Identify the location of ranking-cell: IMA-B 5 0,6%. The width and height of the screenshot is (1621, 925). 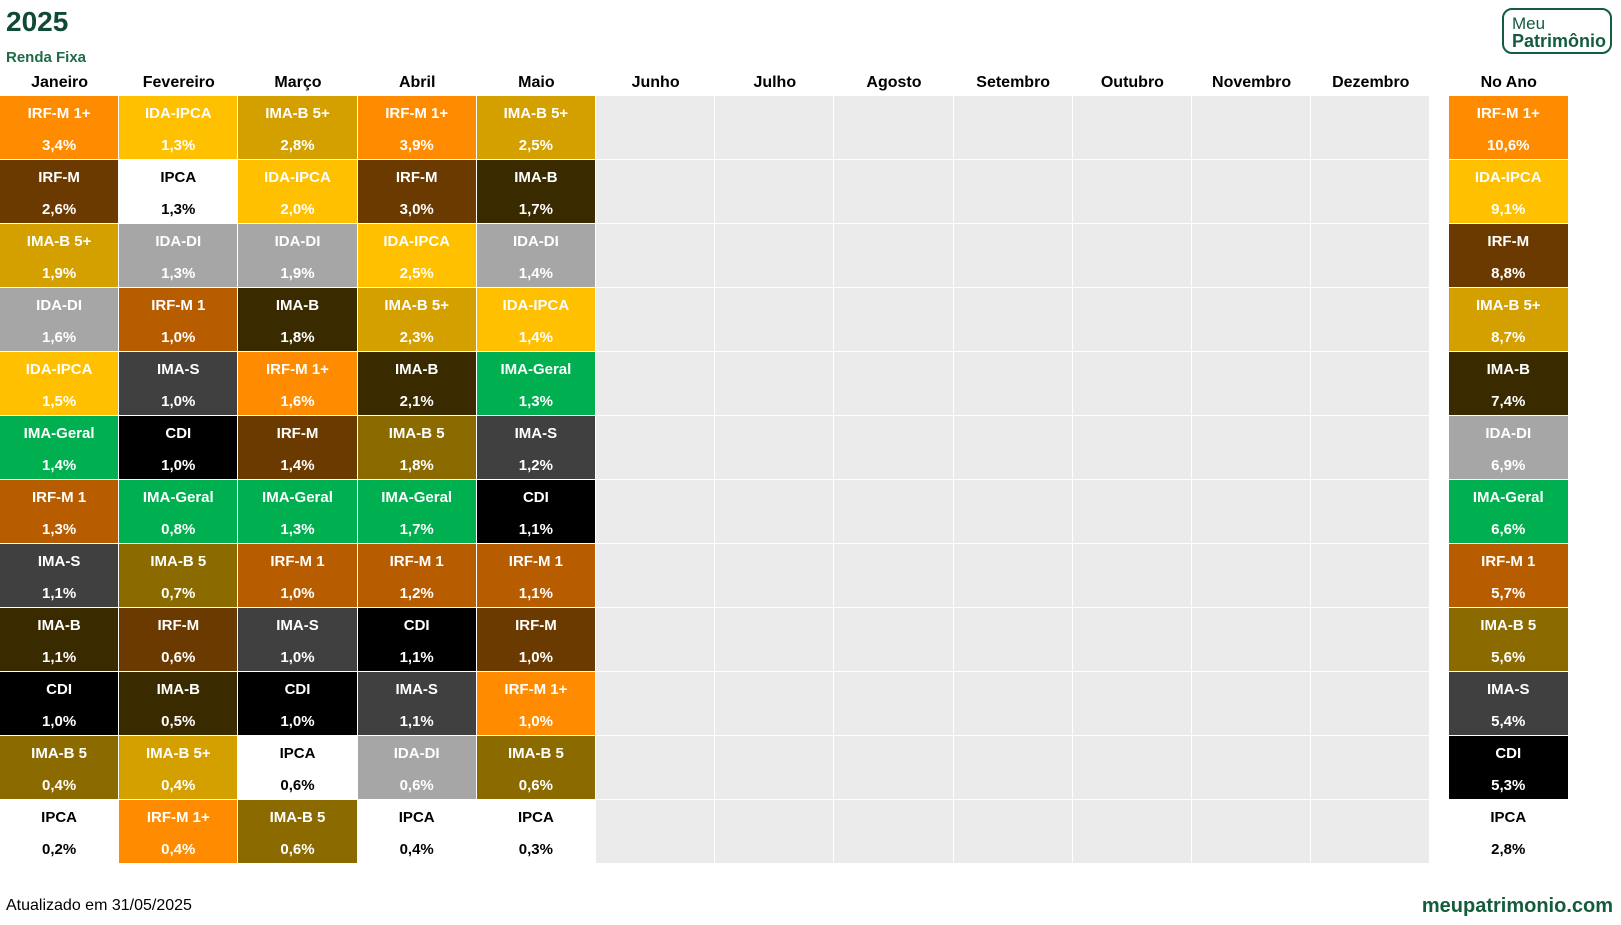
(298, 832).